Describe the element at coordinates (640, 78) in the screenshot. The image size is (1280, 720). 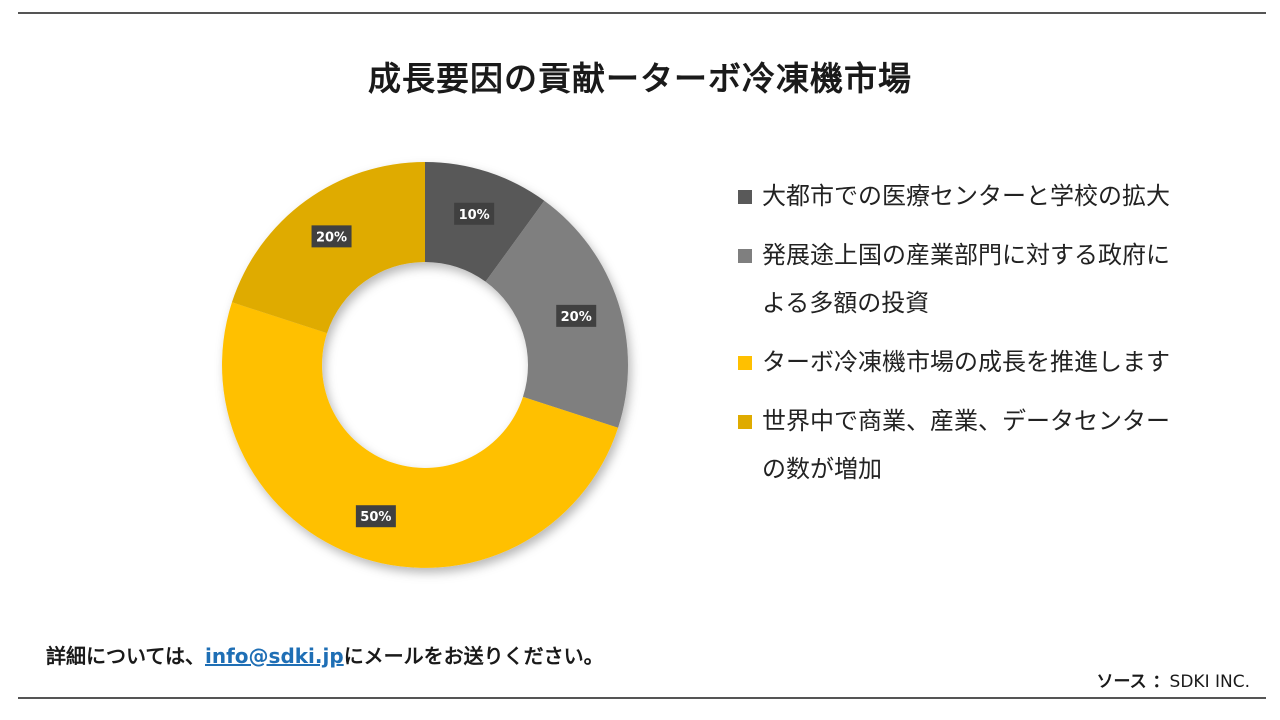
I see `chart-title: 成長要因の貢献ーターボ冷凍機市場` at that location.